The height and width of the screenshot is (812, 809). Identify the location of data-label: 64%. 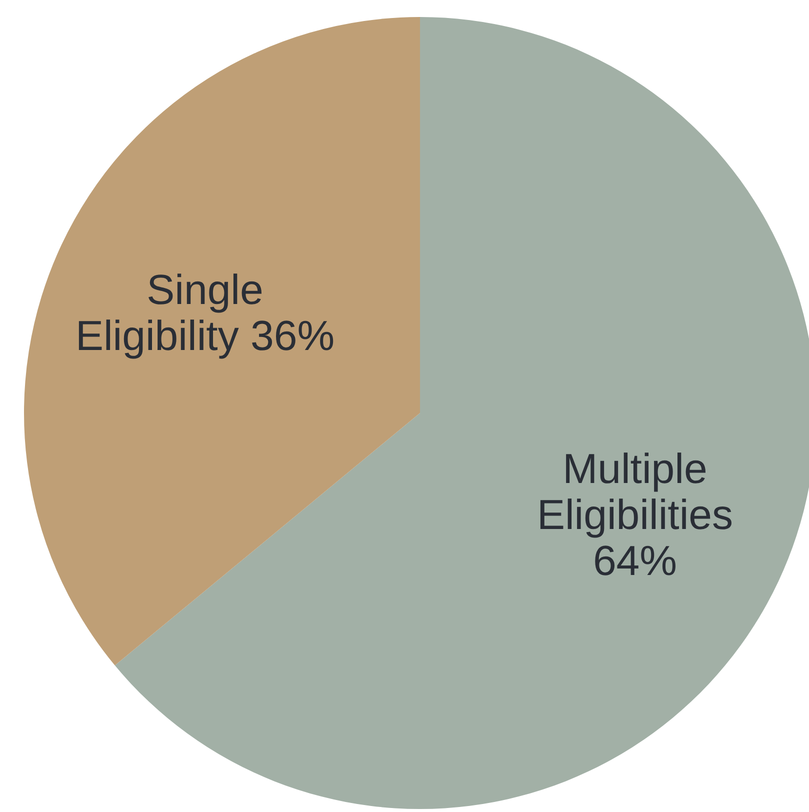
(635, 560).